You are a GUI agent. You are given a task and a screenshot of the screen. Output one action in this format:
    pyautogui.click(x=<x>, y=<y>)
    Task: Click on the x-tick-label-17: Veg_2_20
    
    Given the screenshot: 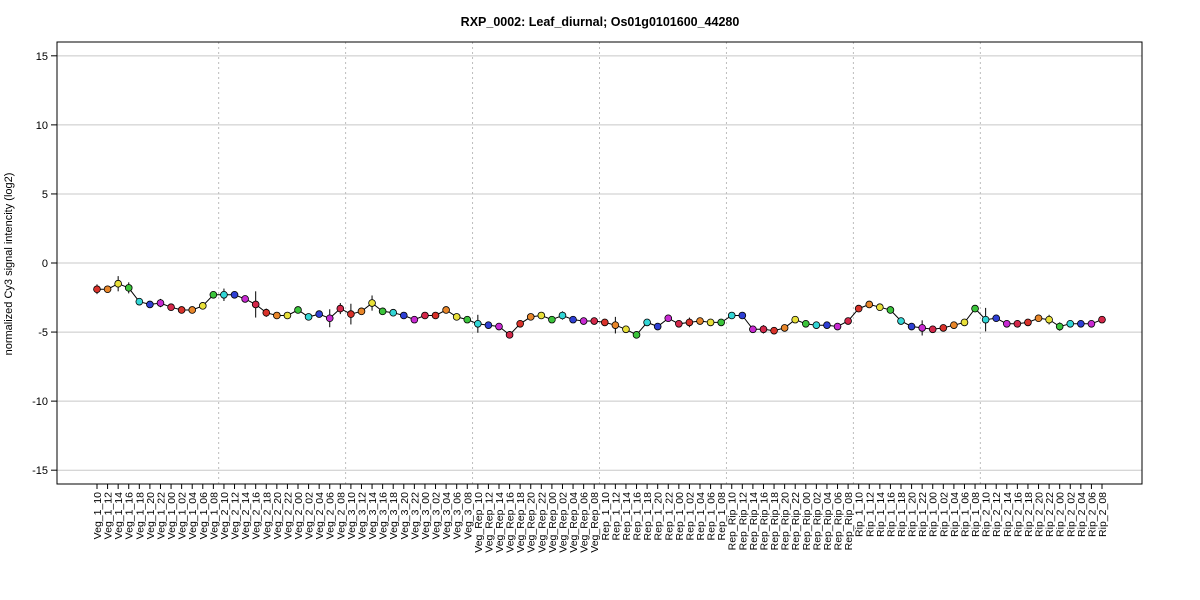 What is the action you would take?
    pyautogui.click(x=278, y=515)
    